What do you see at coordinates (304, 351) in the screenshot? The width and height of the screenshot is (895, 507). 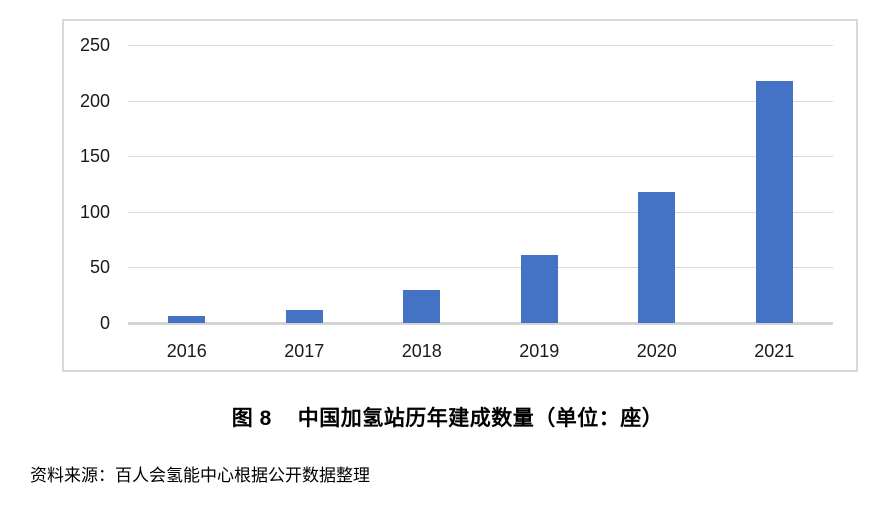 I see `x-tick-label-2017: 2017` at bounding box center [304, 351].